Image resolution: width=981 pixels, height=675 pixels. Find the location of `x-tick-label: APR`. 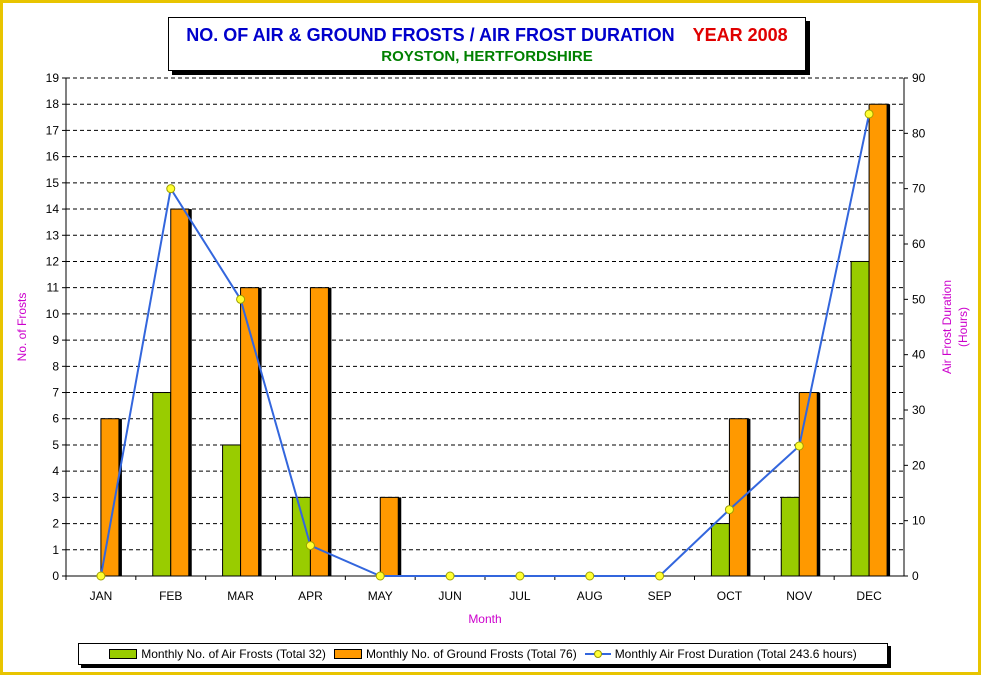

x-tick-label: APR is located at coordinates (310, 596).